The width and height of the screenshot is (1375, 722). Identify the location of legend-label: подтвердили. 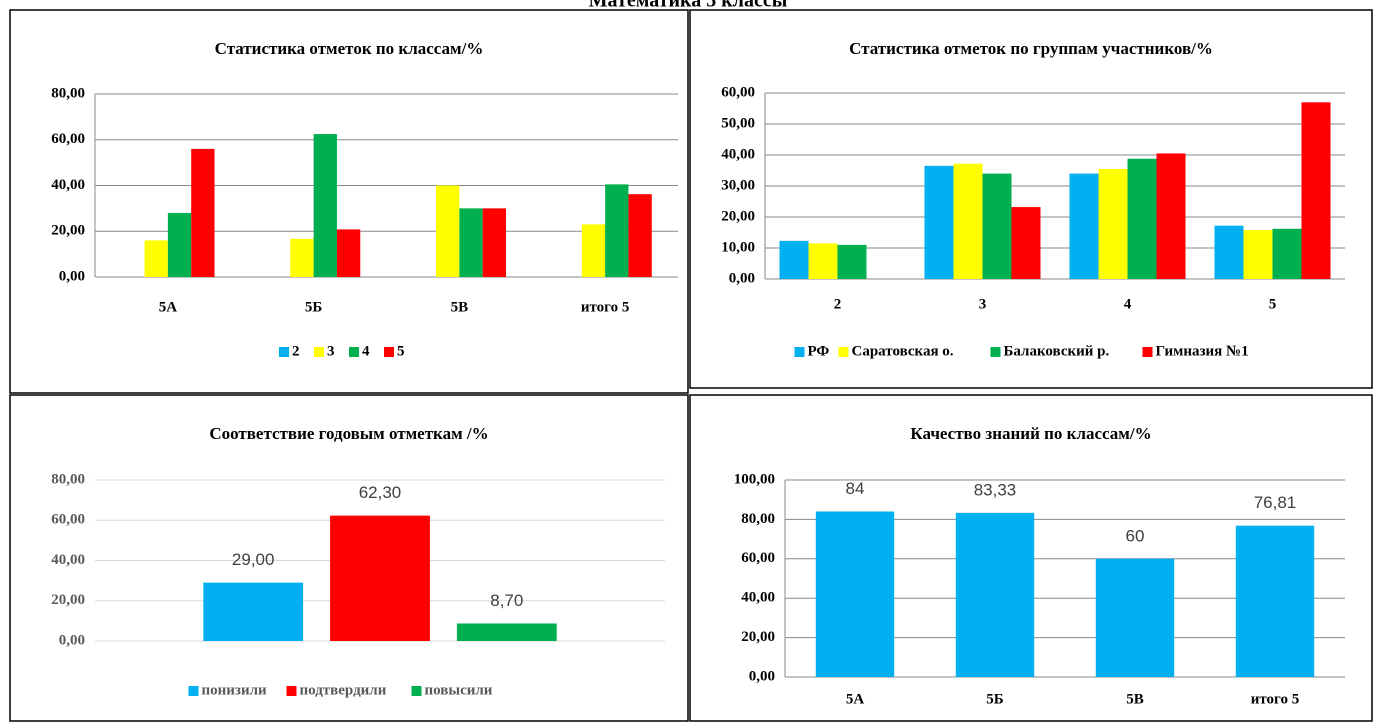
(343, 690).